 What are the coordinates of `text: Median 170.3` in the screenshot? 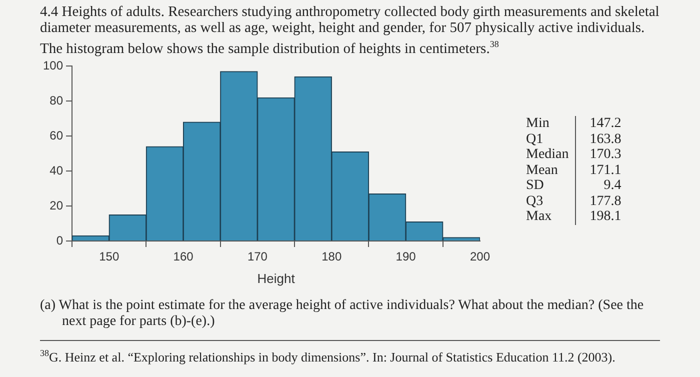 It's located at (574, 154).